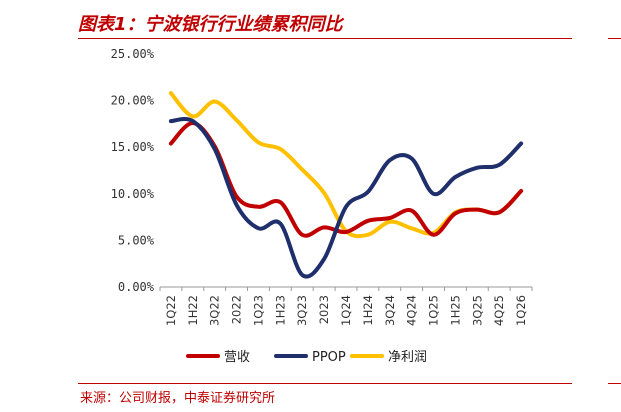 The height and width of the screenshot is (412, 621). I want to click on x-tick-label: 1Q25, so click(434, 310).